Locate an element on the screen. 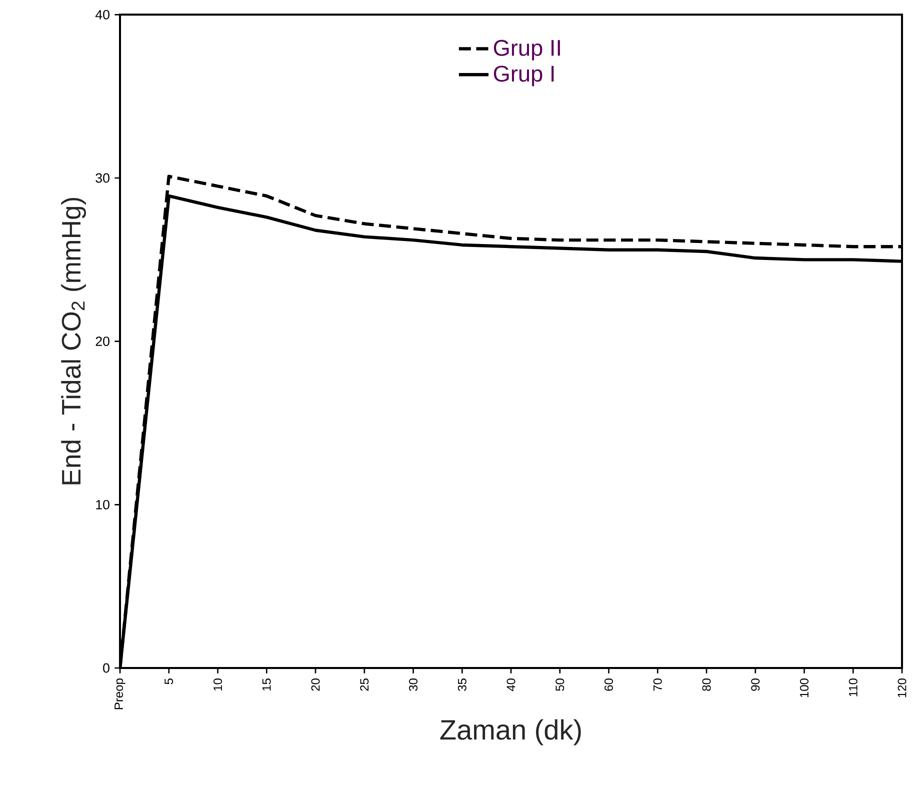  y-tick-label: 10 is located at coordinates (103, 505).